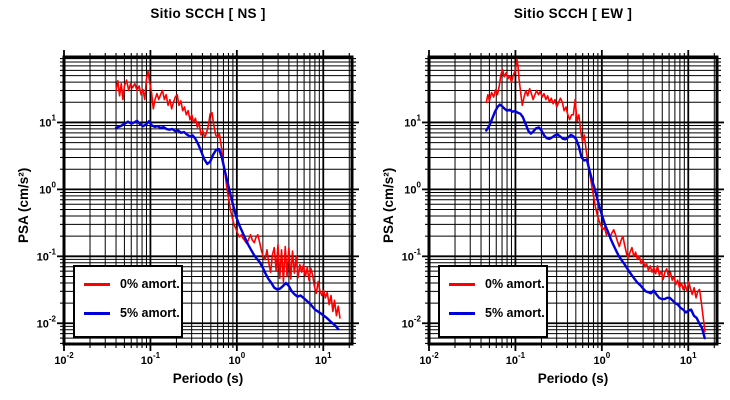 The width and height of the screenshot is (730, 400). I want to click on x-axis-label-ew: Periodo (s), so click(573, 378).